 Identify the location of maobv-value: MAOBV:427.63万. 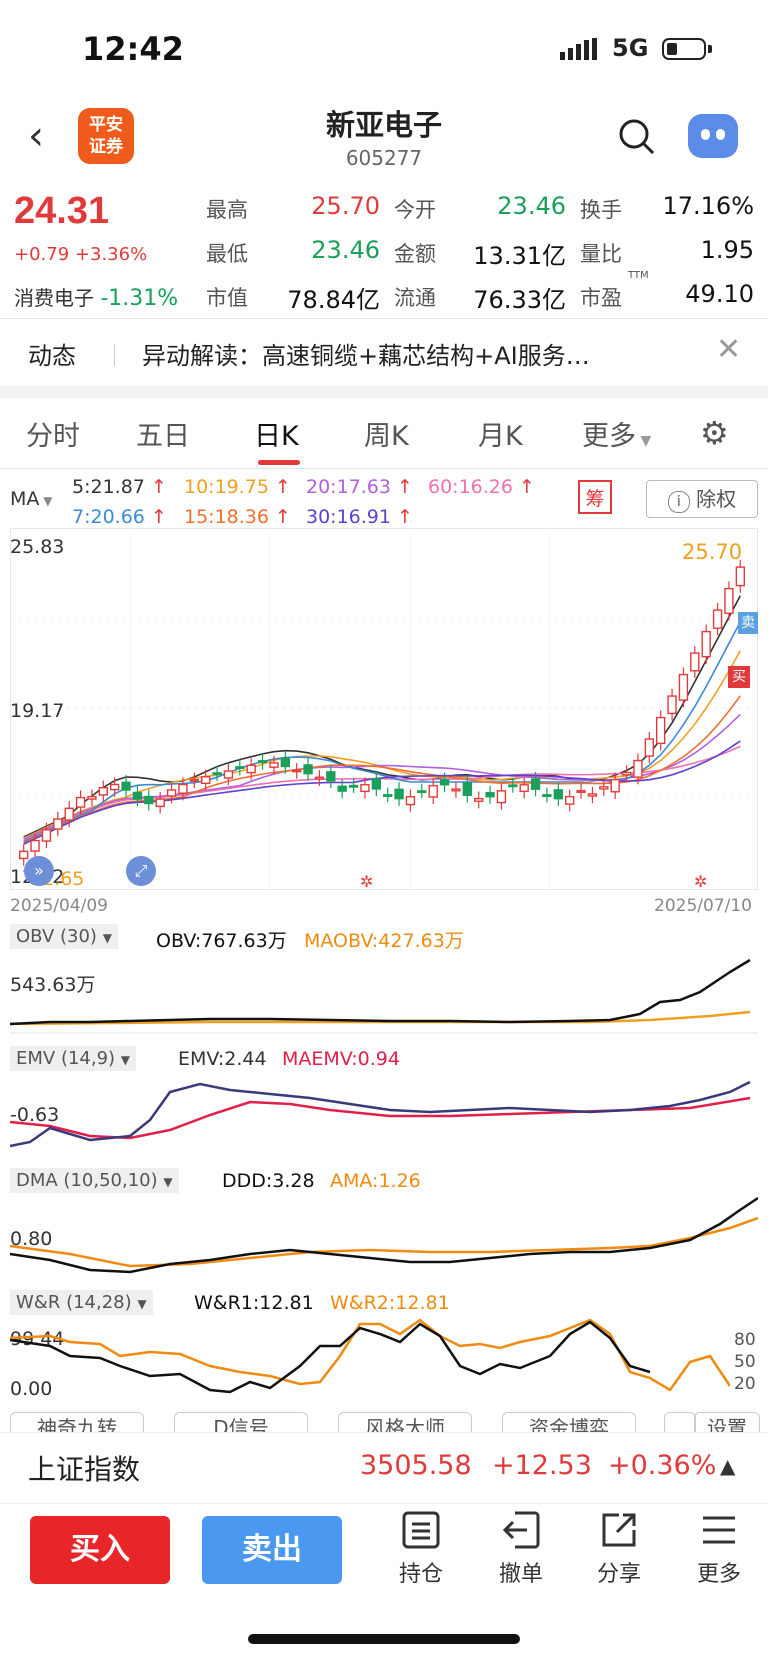
(384, 941).